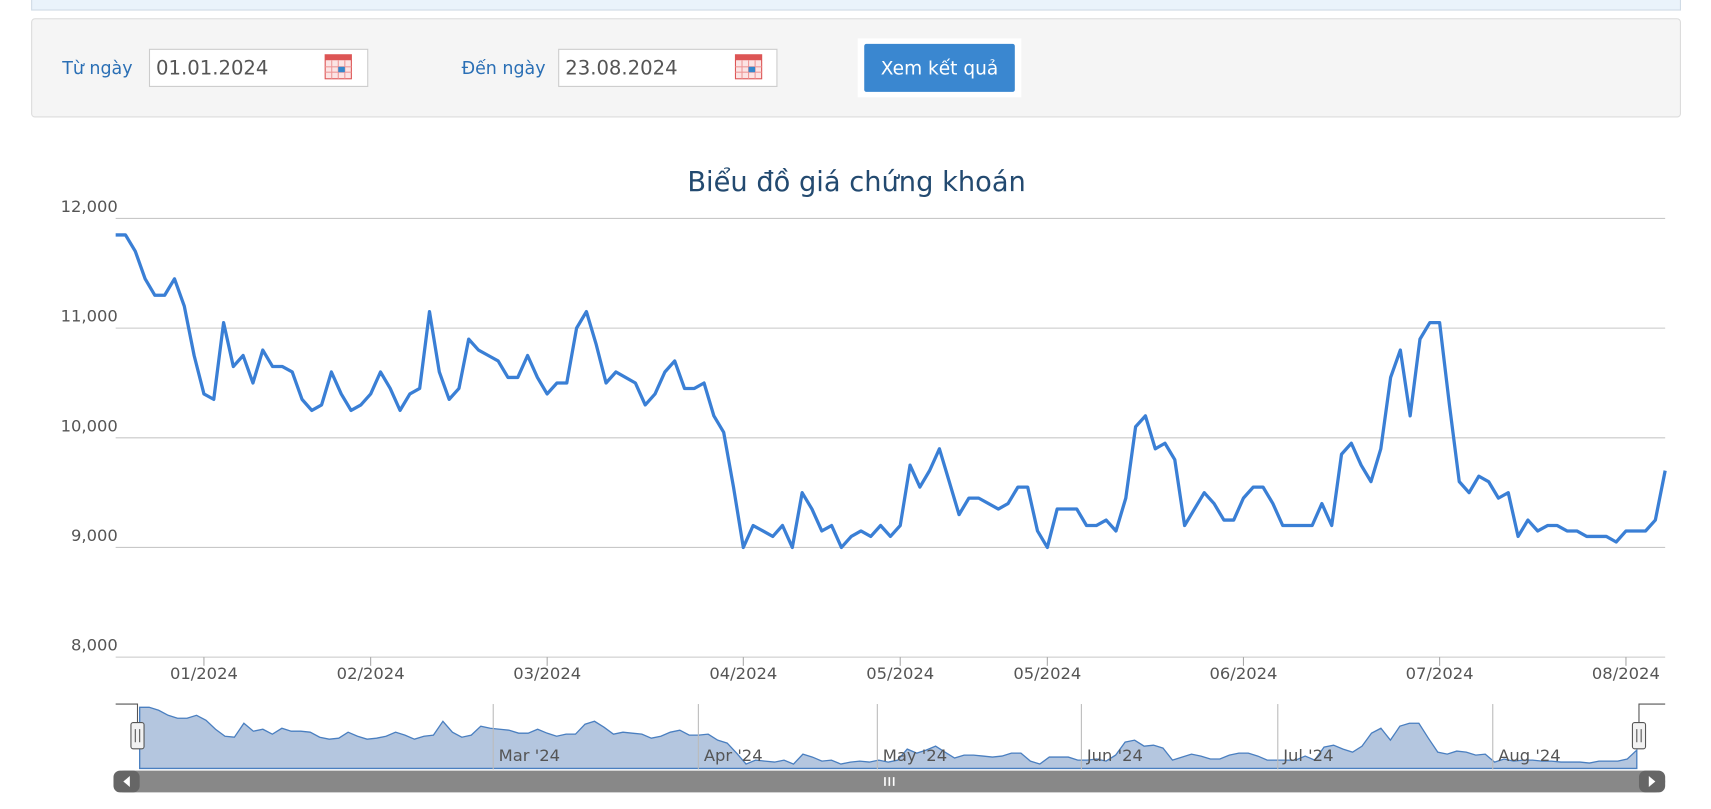  What do you see at coordinates (743, 673) in the screenshot?
I see `x-tick-label: 04/2024` at bounding box center [743, 673].